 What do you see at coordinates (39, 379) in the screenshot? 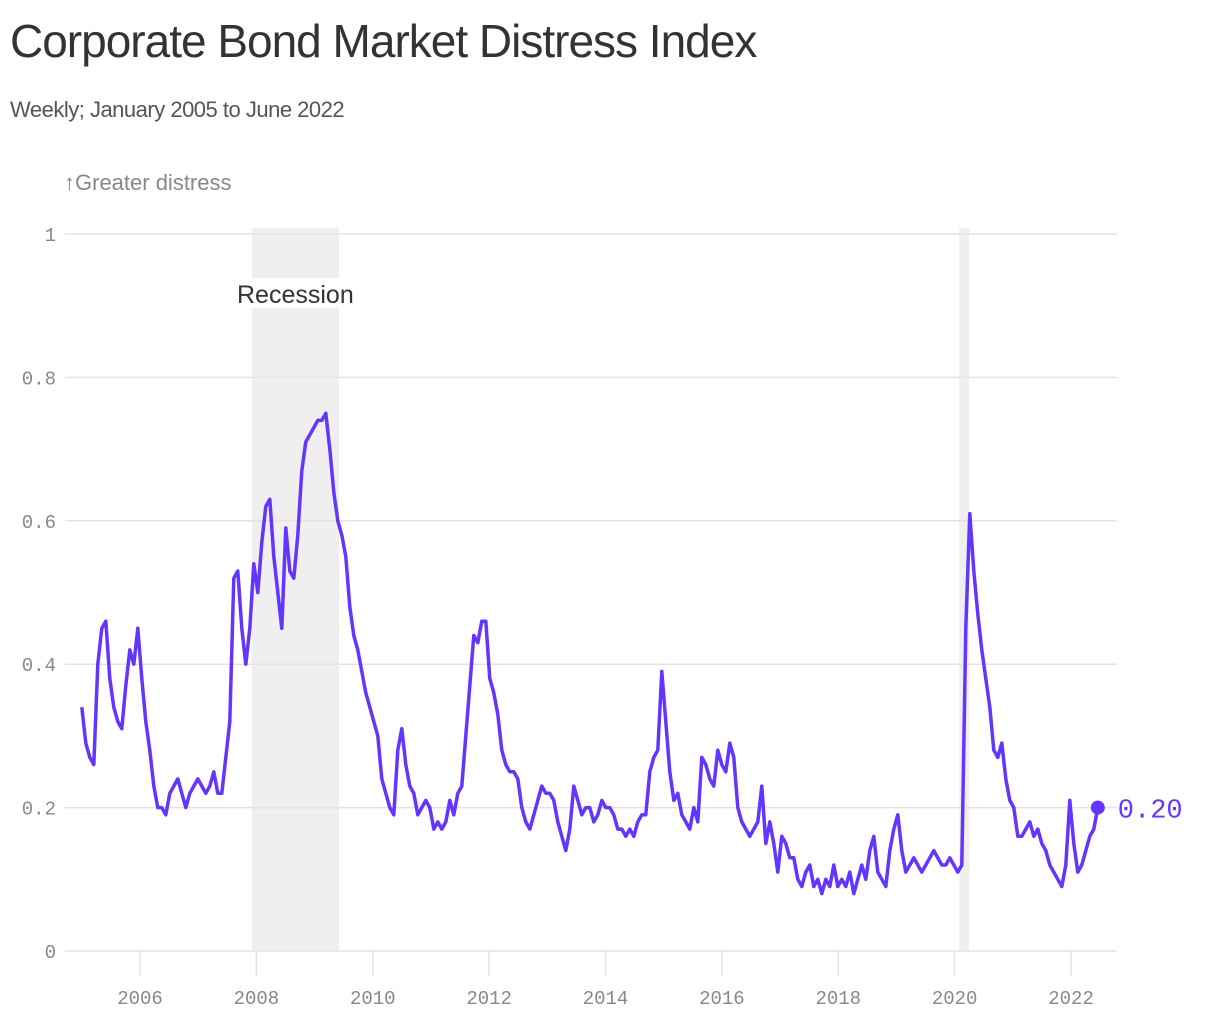
I see `y-tick-label: 0.8` at bounding box center [39, 379].